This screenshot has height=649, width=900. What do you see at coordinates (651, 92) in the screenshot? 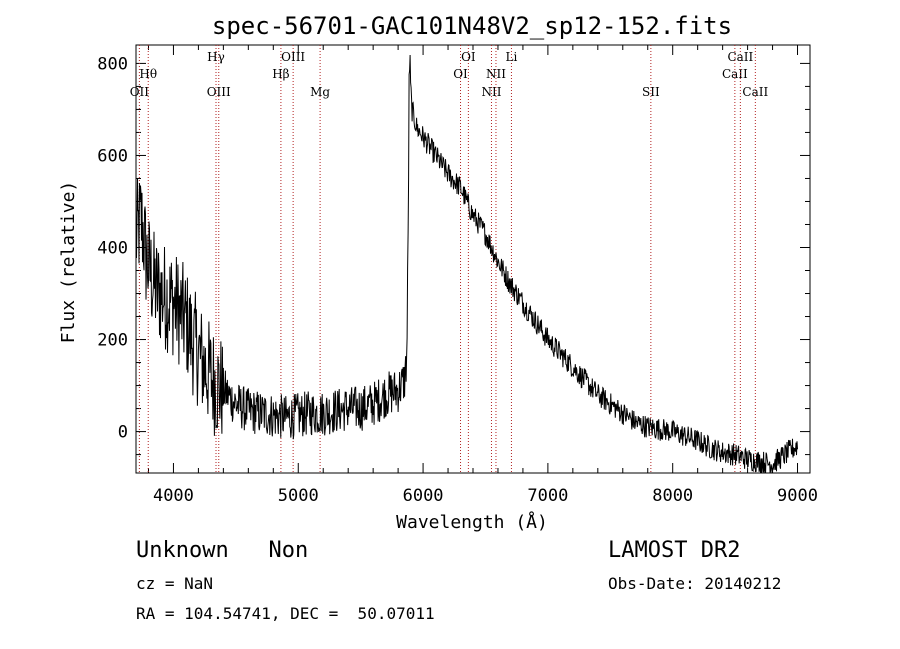
I see `spectral-line-label: SII` at bounding box center [651, 92].